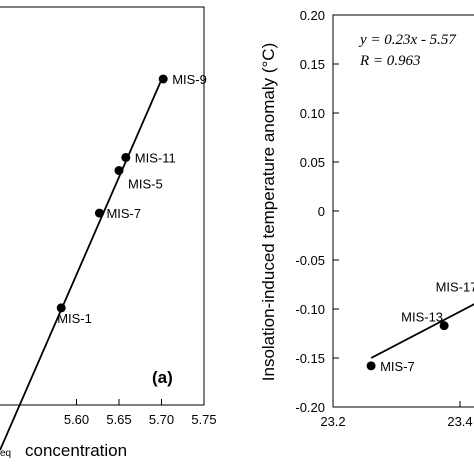 The height and width of the screenshot is (474, 474). Describe the element at coordinates (397, 366) in the screenshot. I see `point-label-b: MIS-7` at that location.